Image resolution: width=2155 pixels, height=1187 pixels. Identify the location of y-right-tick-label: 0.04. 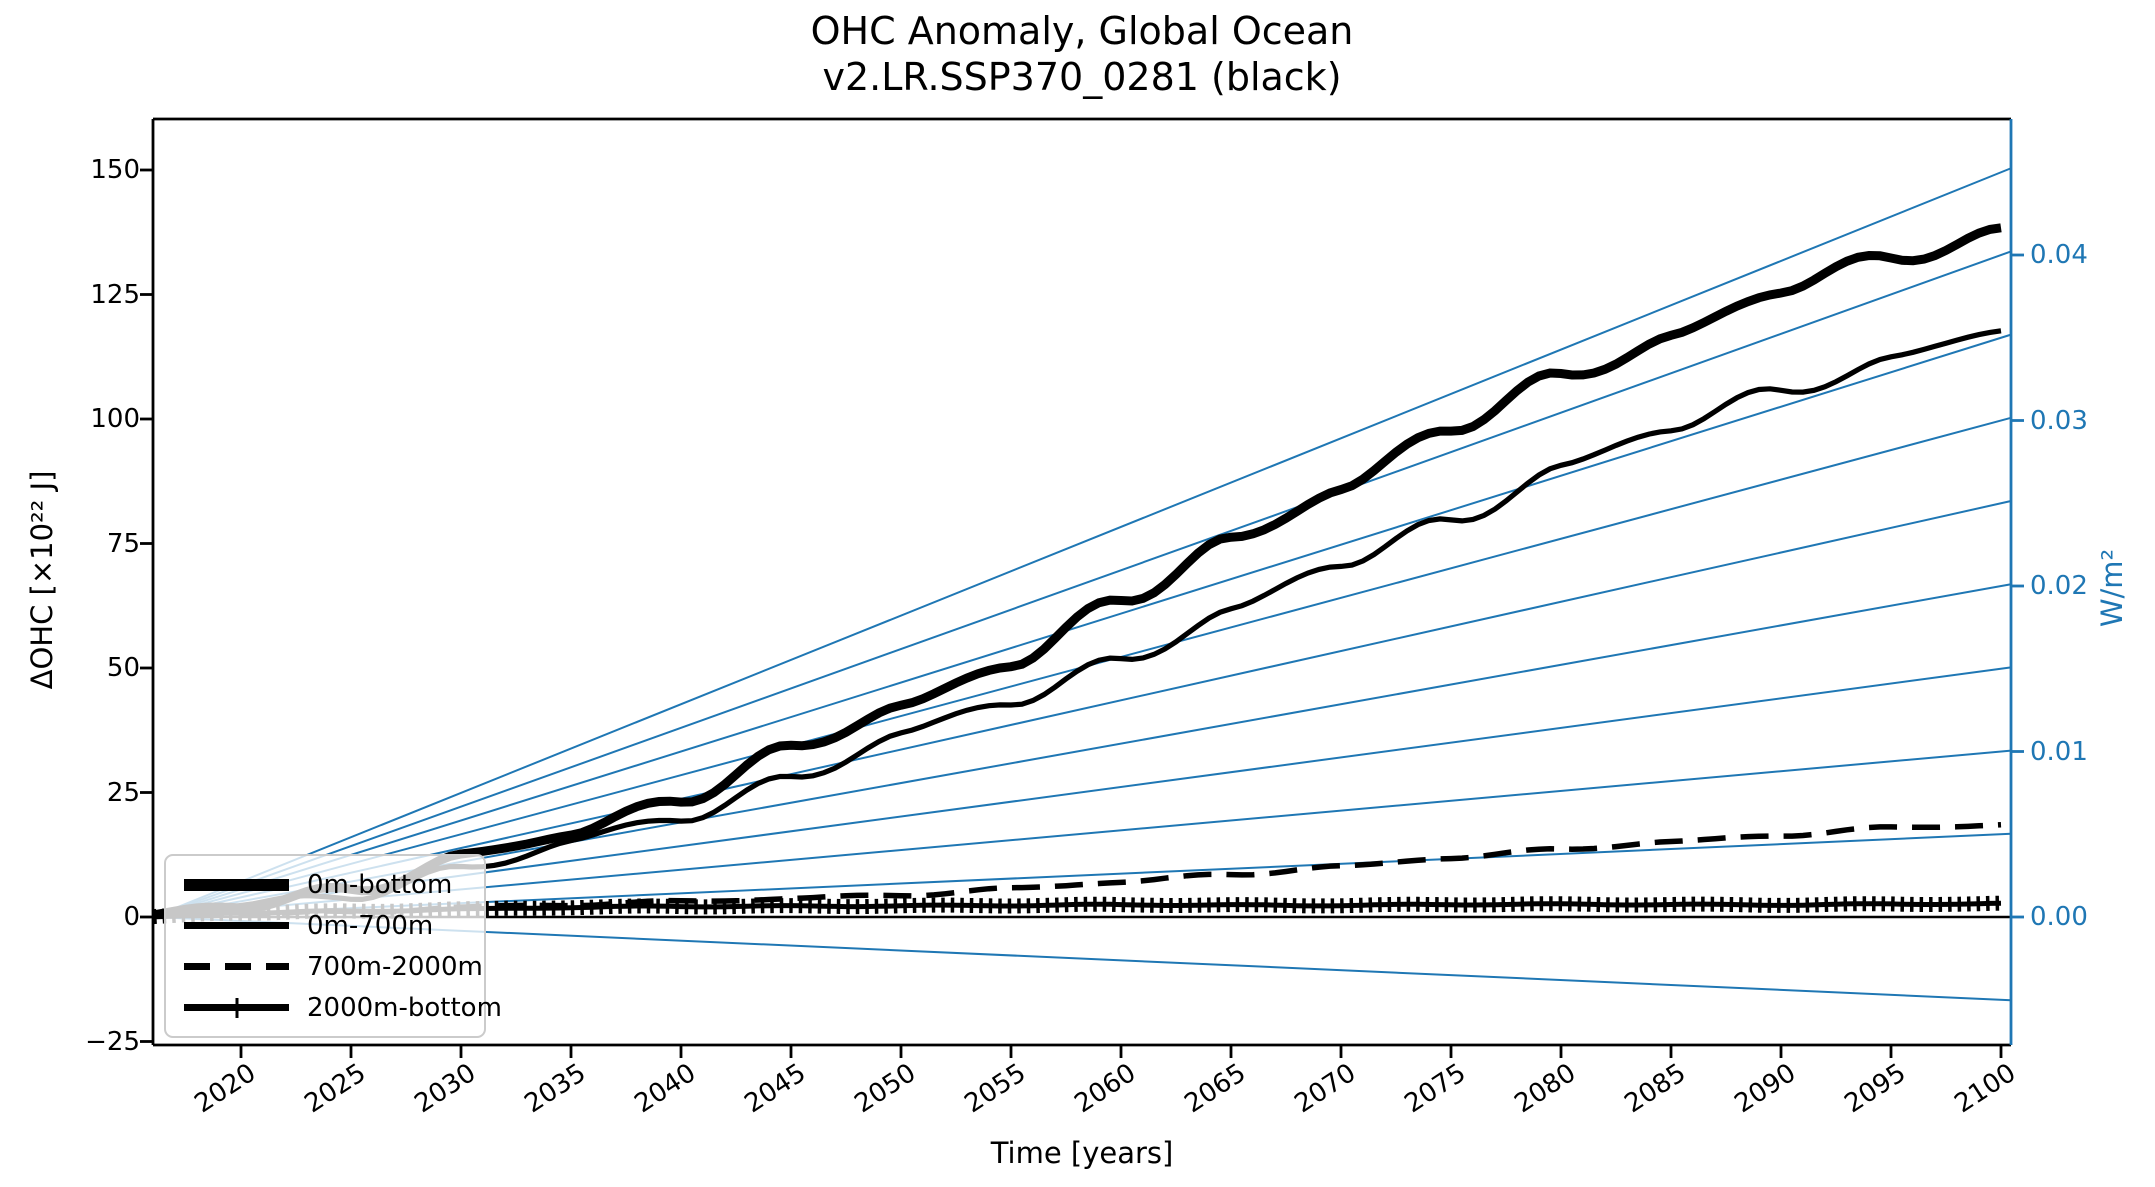
(2059, 255).